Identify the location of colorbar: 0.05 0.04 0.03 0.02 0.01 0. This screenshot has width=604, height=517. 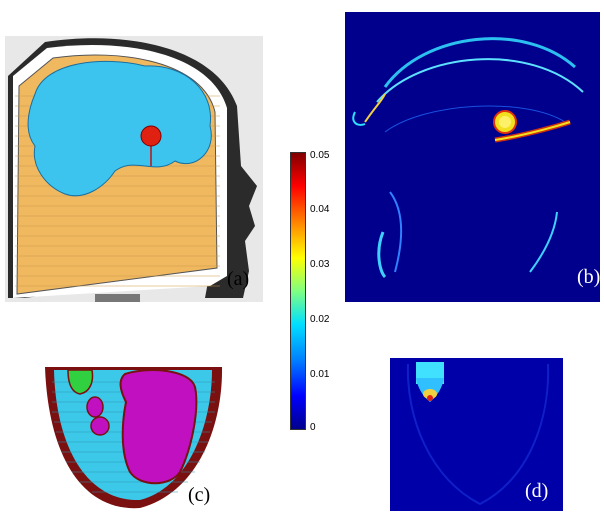
(313, 291).